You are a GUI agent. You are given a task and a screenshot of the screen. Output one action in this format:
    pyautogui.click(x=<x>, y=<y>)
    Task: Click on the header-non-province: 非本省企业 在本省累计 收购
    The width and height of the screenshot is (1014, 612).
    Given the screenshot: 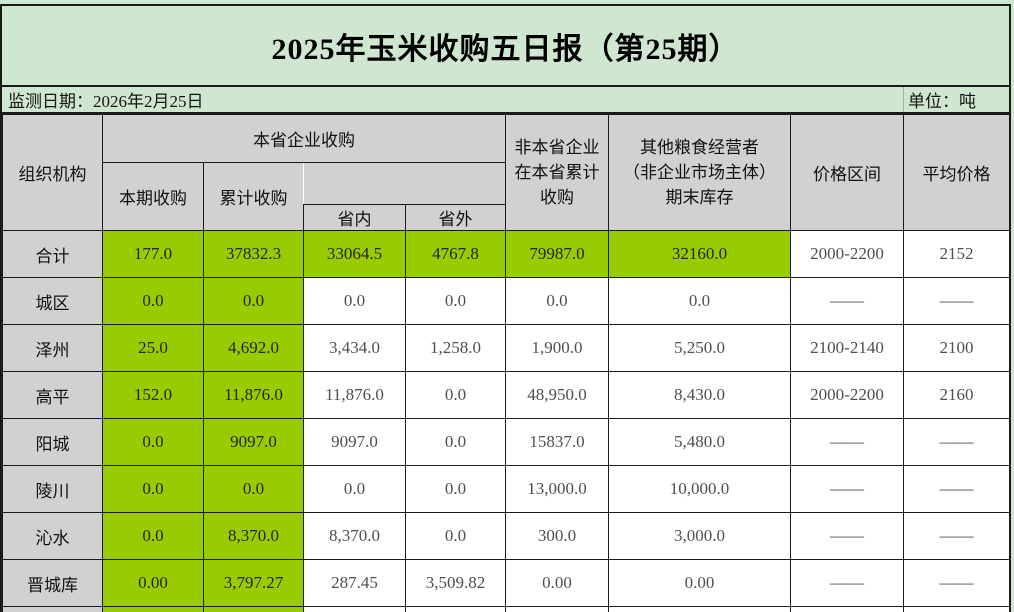 What is the action you would take?
    pyautogui.click(x=557, y=172)
    